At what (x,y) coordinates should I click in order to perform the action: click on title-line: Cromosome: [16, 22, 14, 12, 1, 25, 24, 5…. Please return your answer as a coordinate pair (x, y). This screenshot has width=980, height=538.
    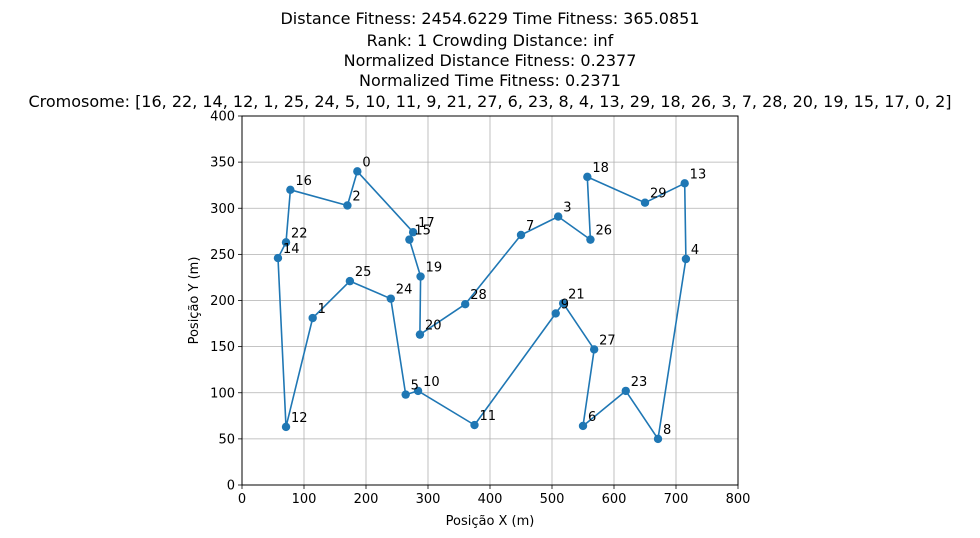
    Looking at the image, I should click on (489, 101).